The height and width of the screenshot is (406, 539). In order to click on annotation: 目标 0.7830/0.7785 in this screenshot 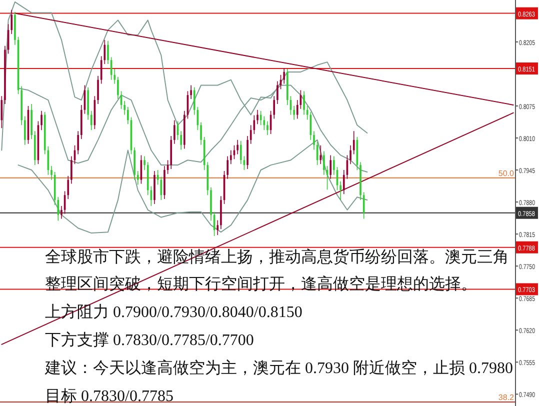, I will do `click(109, 396)`.